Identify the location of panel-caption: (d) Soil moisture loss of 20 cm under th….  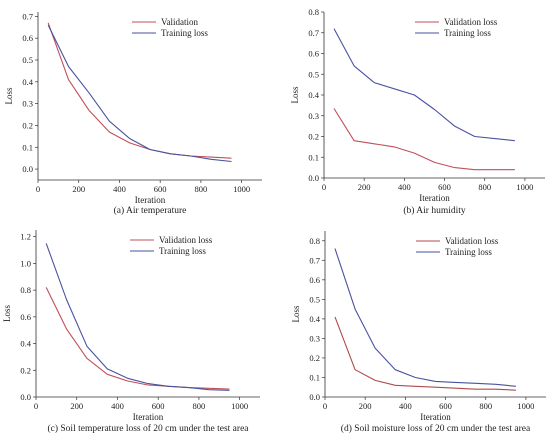
(436, 428).